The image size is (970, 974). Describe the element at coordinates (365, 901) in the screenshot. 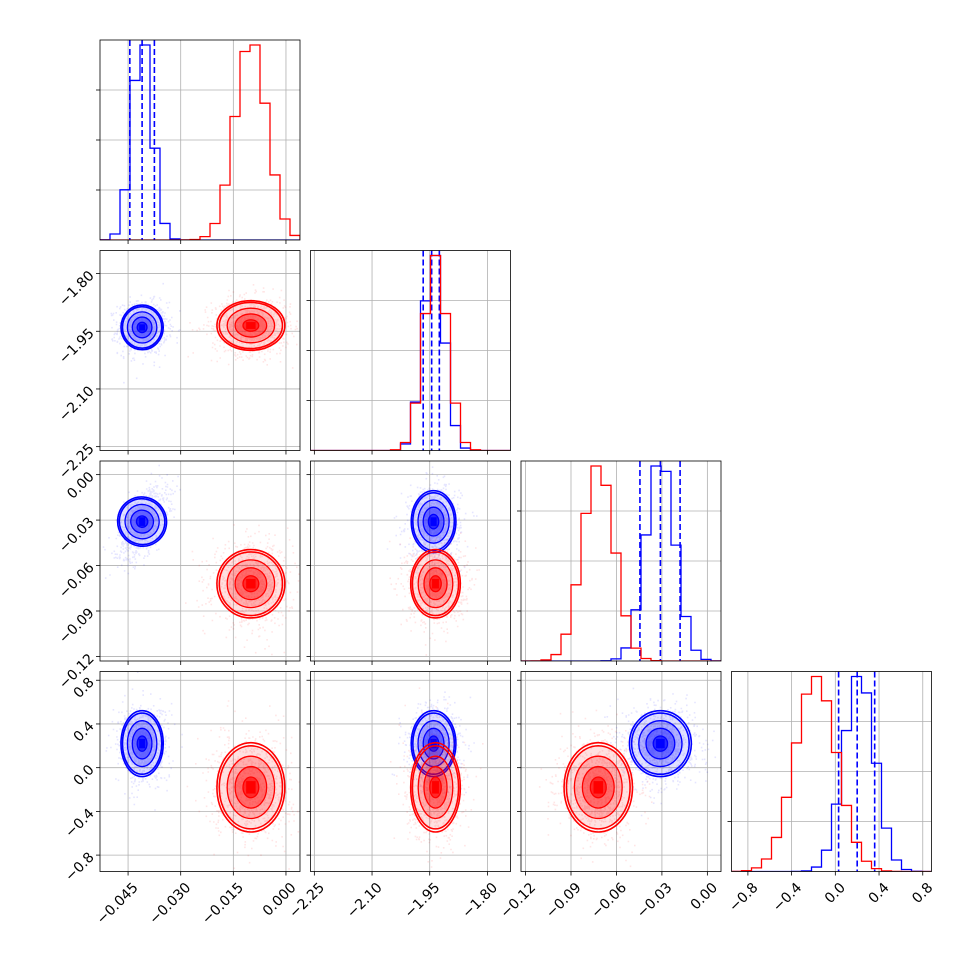

I see `x-tick-label-1-1: −2.10` at that location.